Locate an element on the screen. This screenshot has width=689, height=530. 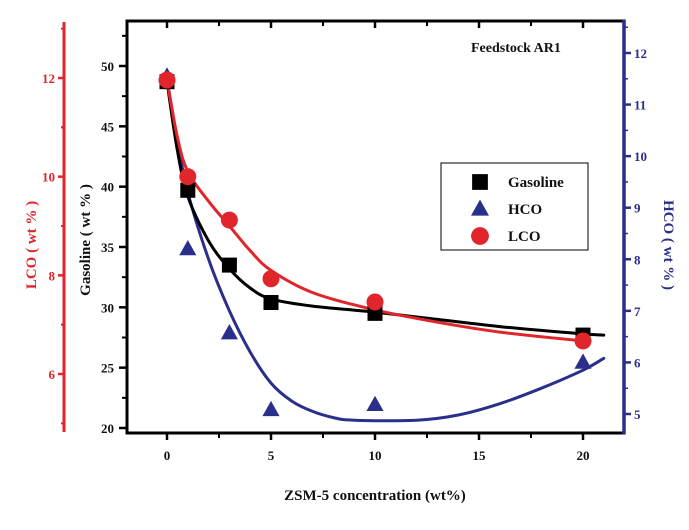
gasoline-tick-label: 25 is located at coordinates (108, 368).